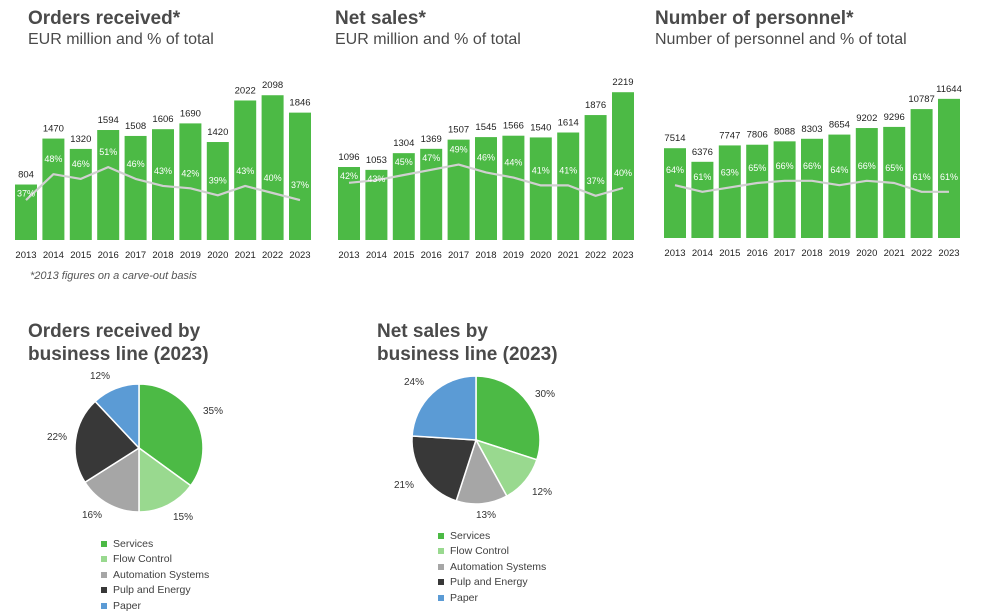  I want to click on orders_pie-legend-label-paper: Paper, so click(127, 605).